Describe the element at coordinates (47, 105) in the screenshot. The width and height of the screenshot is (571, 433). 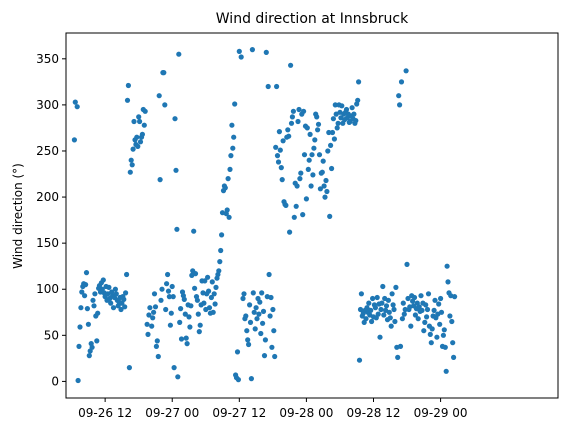
I see `y-tick-label: 300` at that location.